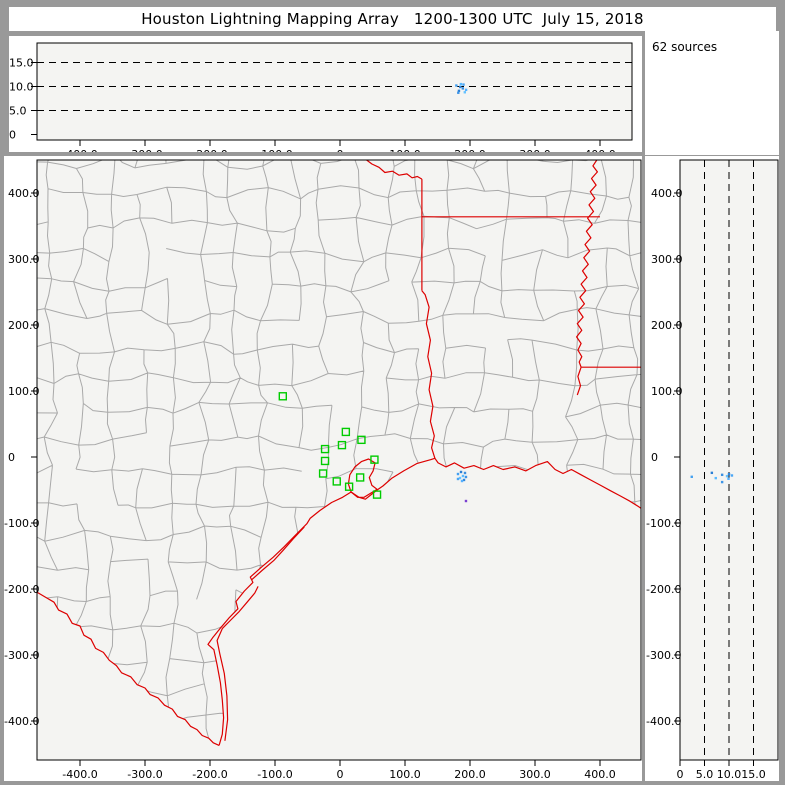 This screenshot has height=785, width=785. Describe the element at coordinates (663, 523) in the screenshot. I see `y-tick-label: -100.0` at that location.